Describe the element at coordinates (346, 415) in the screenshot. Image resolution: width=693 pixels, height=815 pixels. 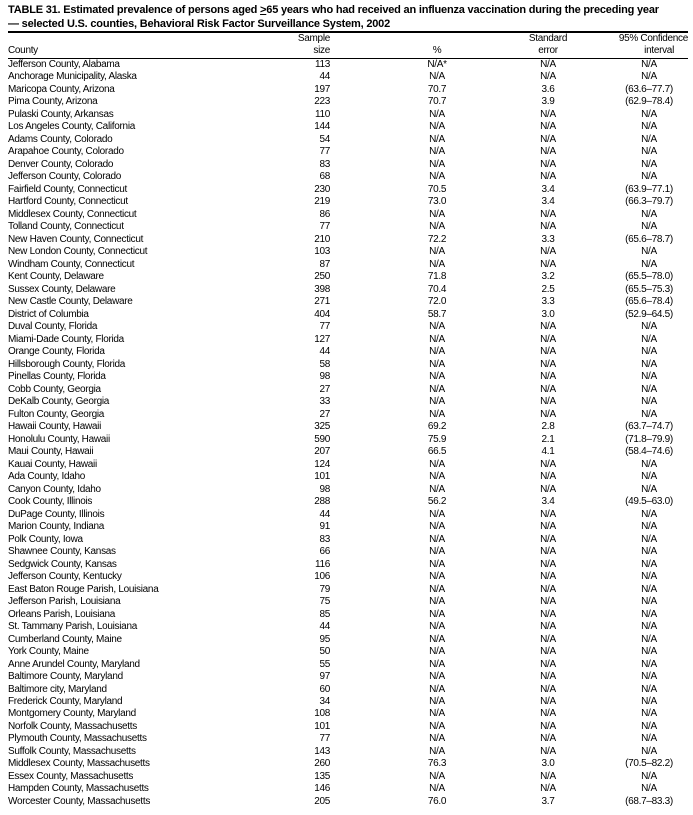
I see `table-row: Fulton County, Georgia 27 N/A N/A N/A` at that location.